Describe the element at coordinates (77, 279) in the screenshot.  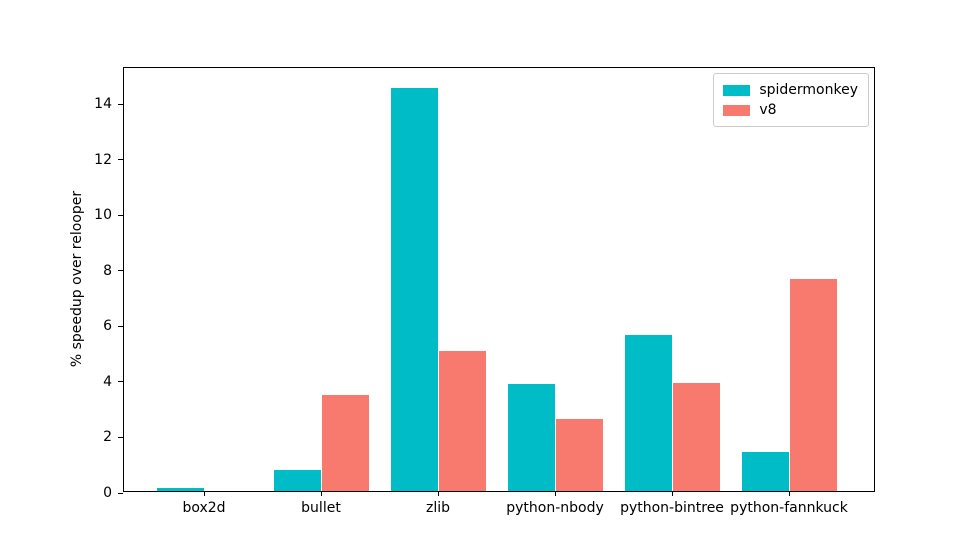
I see `y-axis-title: % speedup over relooper` at that location.